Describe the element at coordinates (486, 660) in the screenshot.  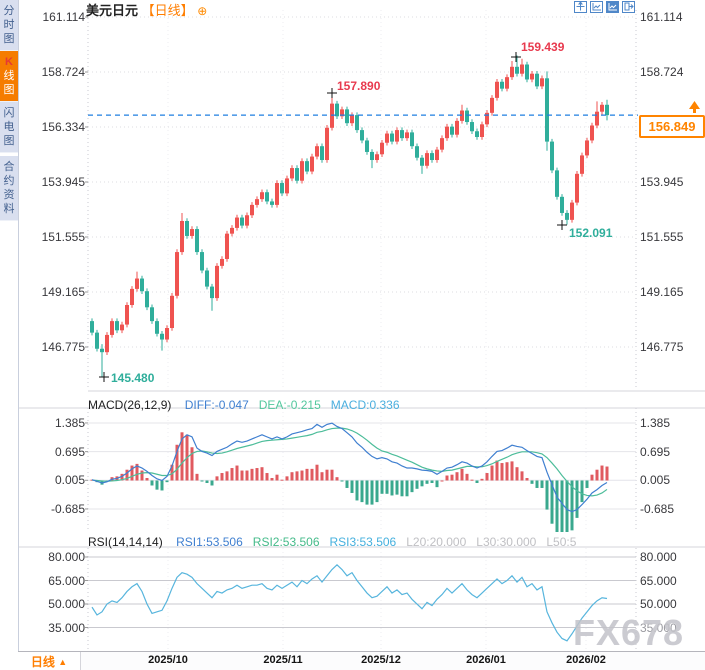
I see `x-axis-date-label: 2026/01` at that location.